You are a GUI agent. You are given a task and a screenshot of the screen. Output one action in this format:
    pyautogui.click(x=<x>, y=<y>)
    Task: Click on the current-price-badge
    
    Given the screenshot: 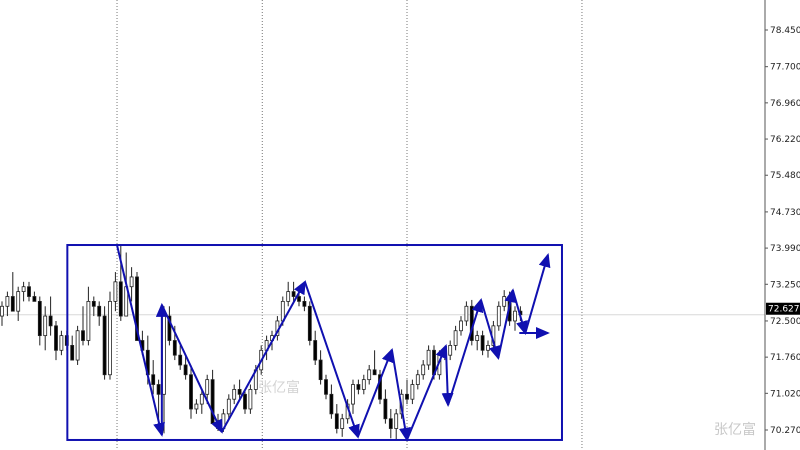 What is the action you would take?
    pyautogui.click(x=783, y=308)
    